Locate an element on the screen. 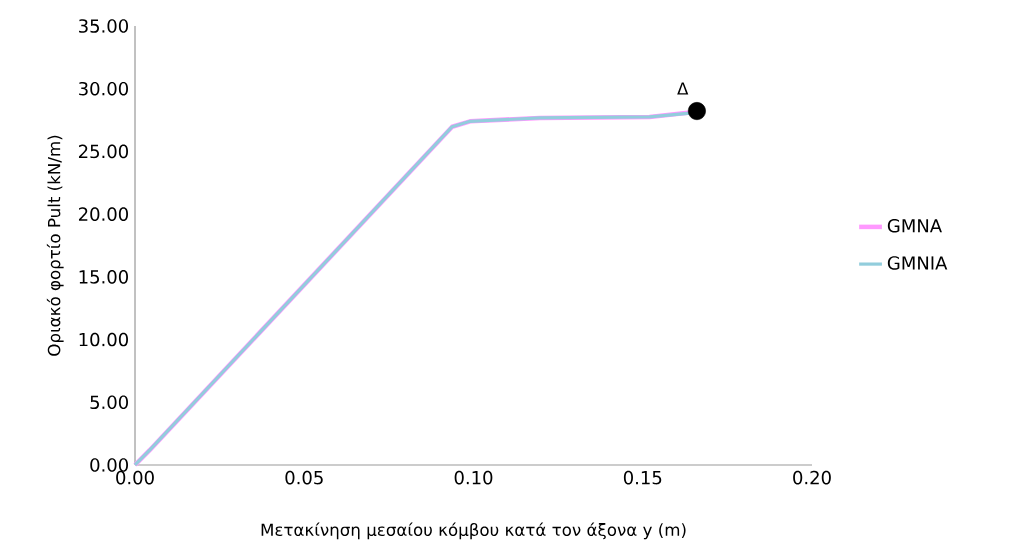 This screenshot has height=556, width=1014. y-tick-label: 20.00 is located at coordinates (103, 214).